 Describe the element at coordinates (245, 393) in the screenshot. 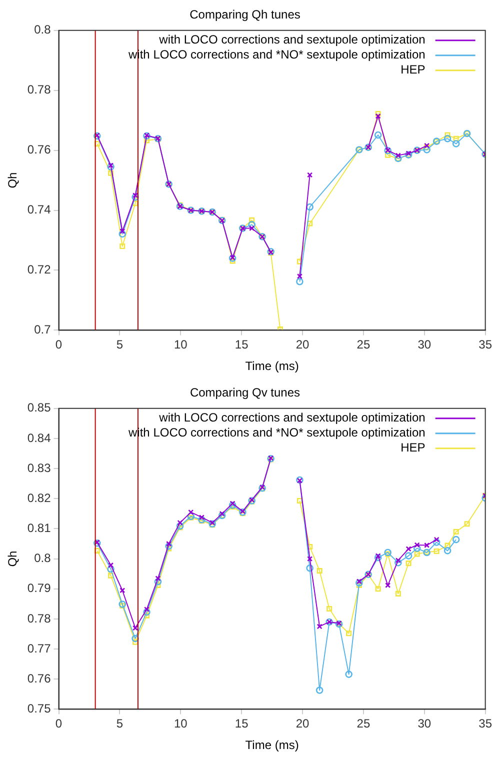

I see `chart-title: Comparing Qv tunes` at that location.